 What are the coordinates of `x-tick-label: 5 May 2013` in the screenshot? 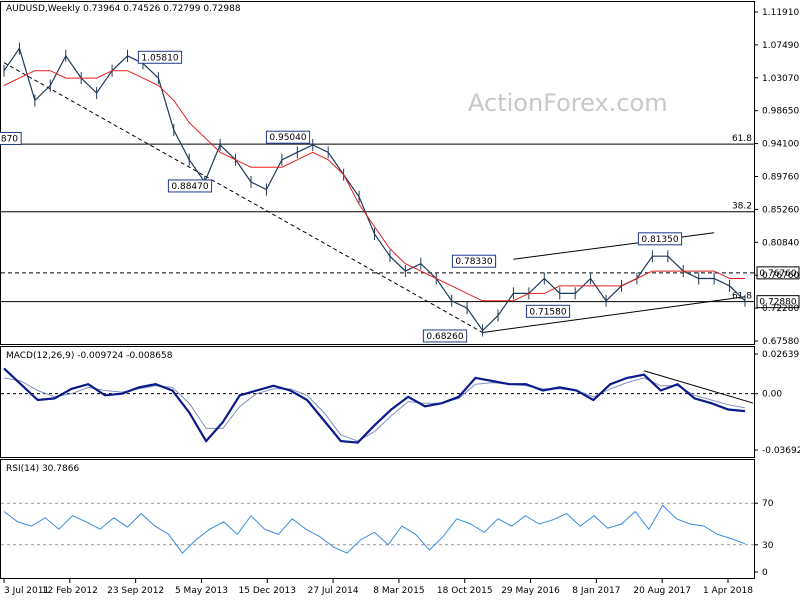 It's located at (201, 591).